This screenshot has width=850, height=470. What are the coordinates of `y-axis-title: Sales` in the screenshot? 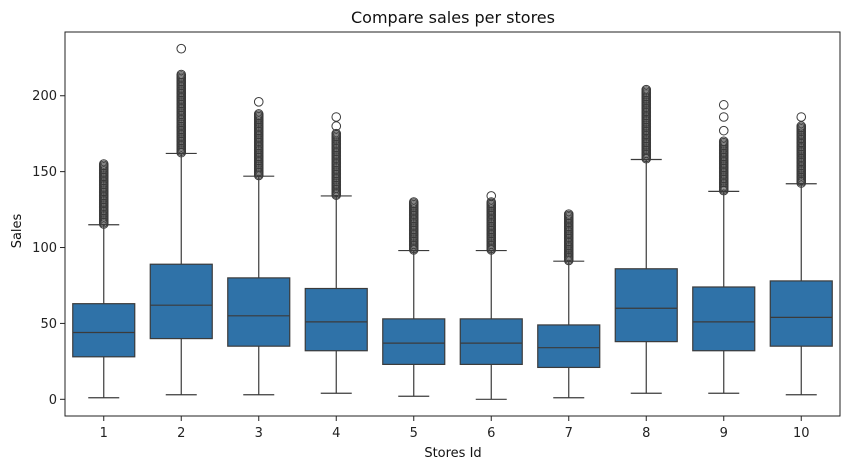 It's located at (17, 230).